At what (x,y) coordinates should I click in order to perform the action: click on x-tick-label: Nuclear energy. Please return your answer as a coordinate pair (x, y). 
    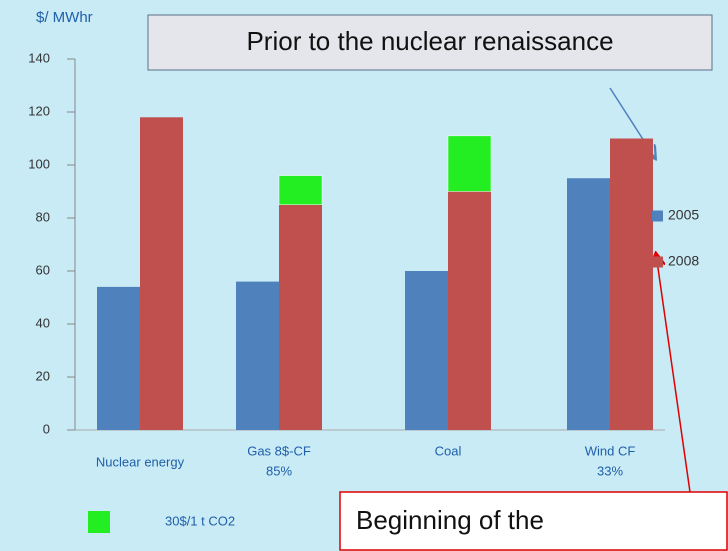
    Looking at the image, I should click on (140, 461).